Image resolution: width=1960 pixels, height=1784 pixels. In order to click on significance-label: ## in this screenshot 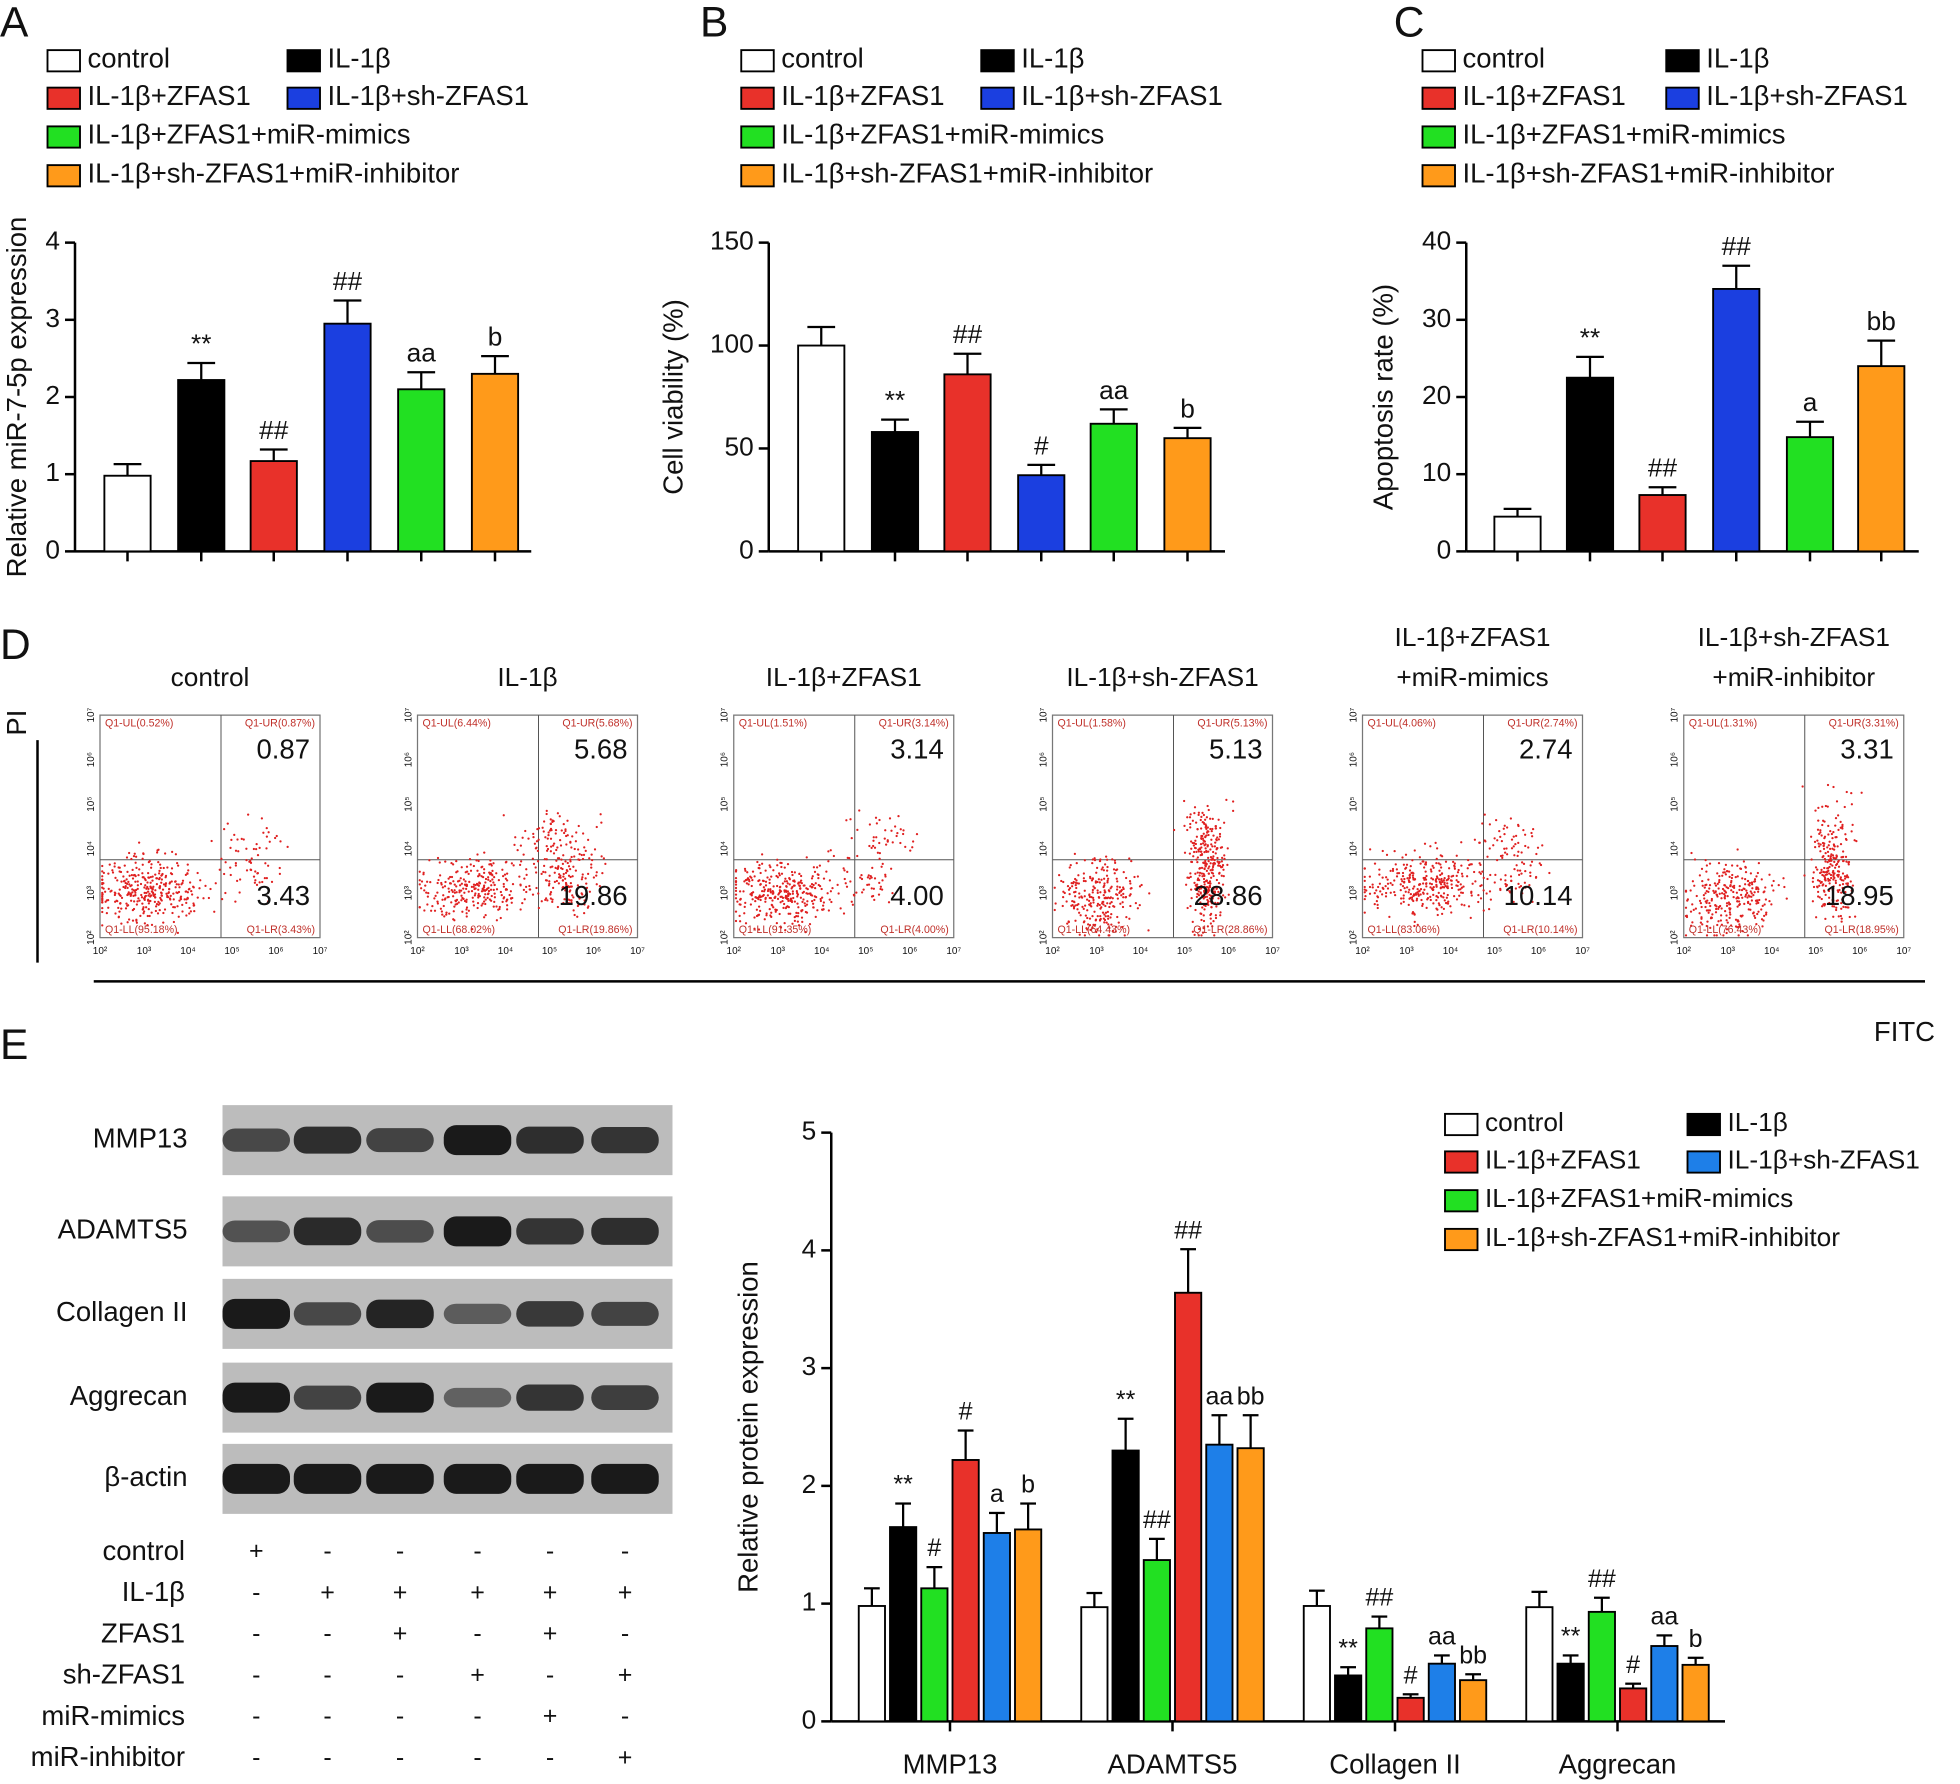, I will do `click(1737, 246)`.